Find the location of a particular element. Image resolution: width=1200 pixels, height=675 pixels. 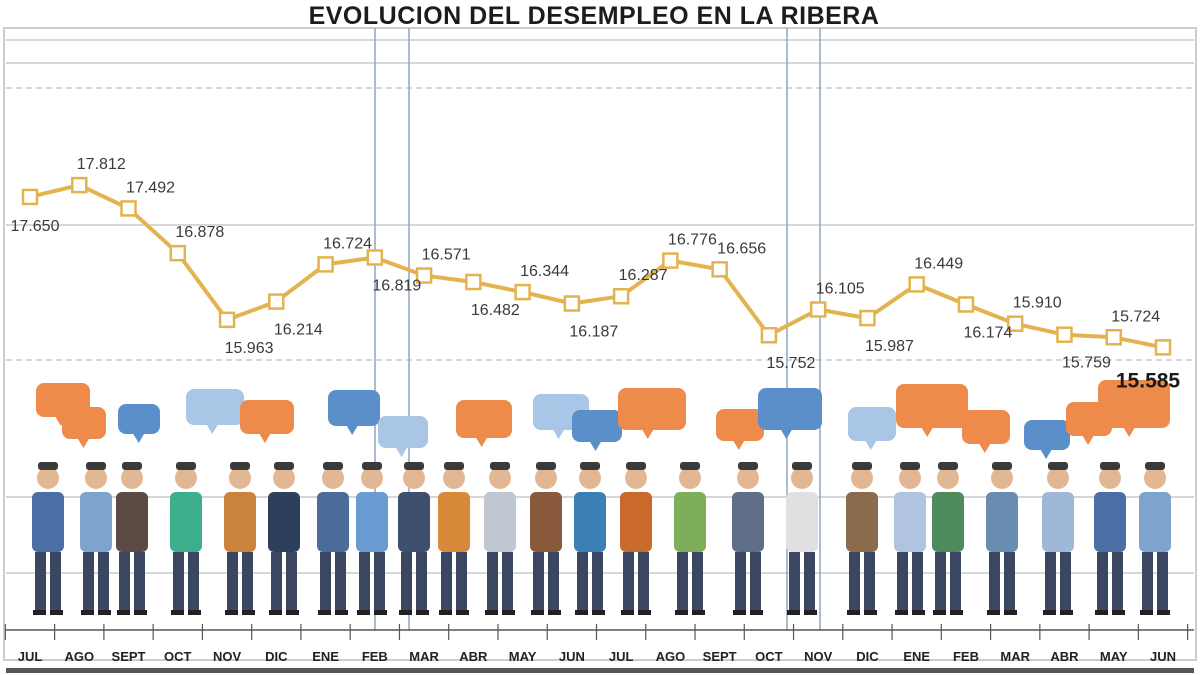

data-label: 16.287 is located at coordinates (643, 275).